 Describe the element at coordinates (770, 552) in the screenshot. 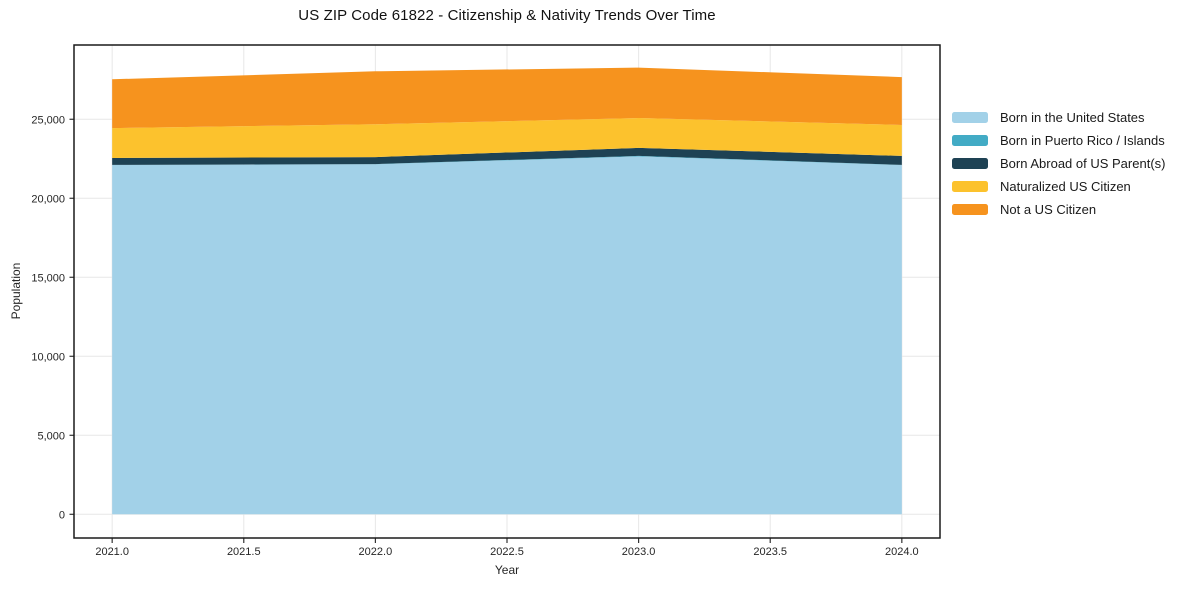

I see `x-tick-label: 2023.5` at that location.